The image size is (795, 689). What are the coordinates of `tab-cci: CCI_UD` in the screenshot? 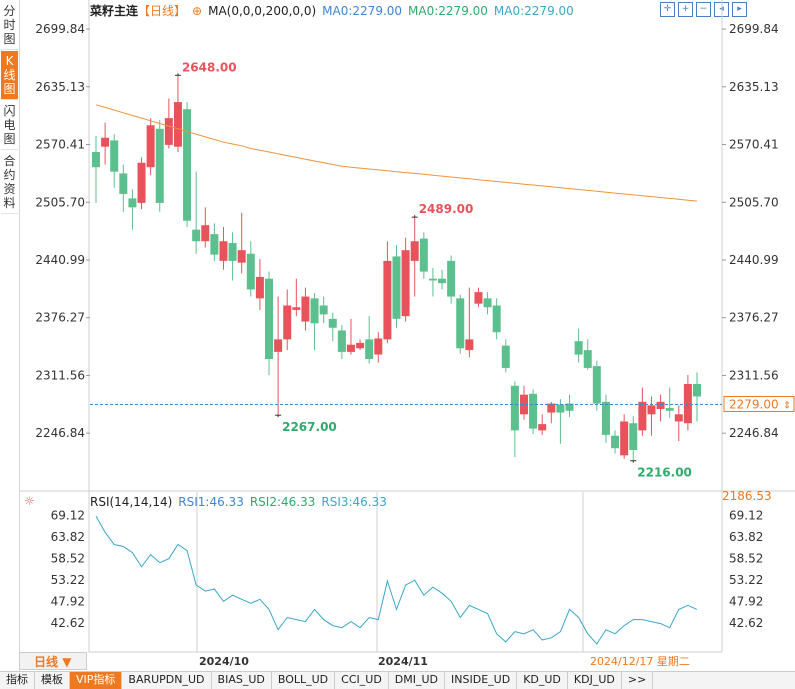 It's located at (362, 680).